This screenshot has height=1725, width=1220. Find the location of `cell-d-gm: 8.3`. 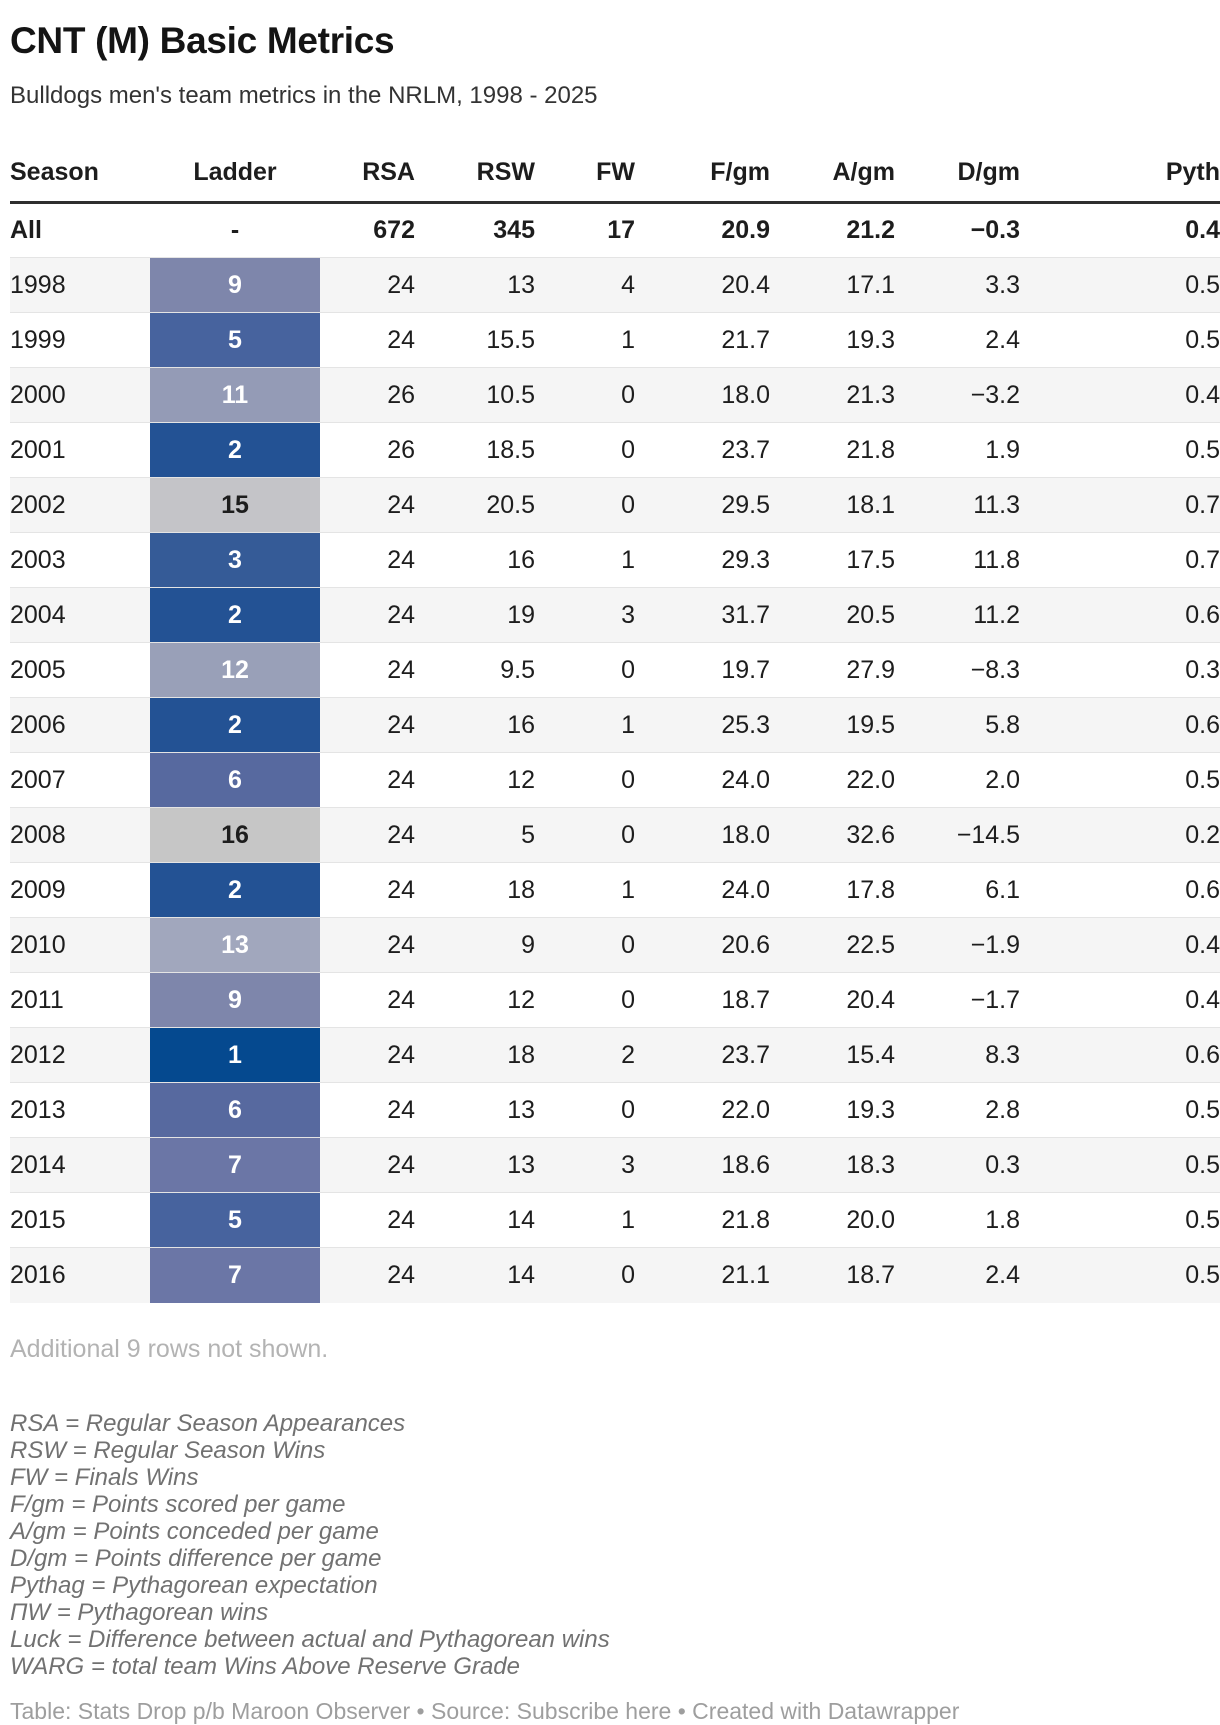

cell-d-gm: 8.3 is located at coordinates (1002, 1054).